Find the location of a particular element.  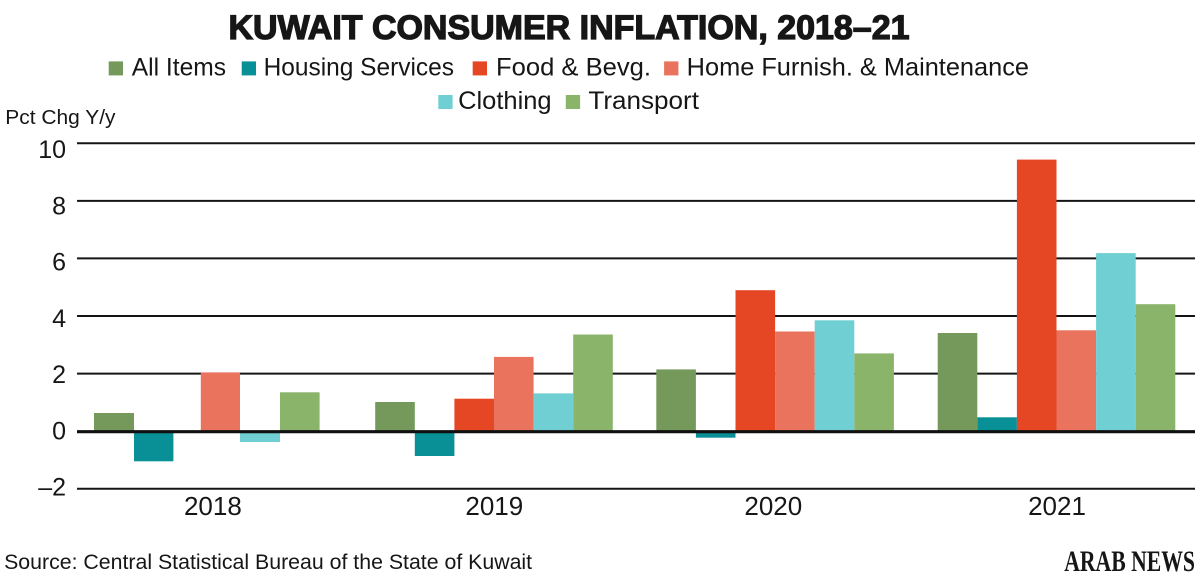

svg-text: All Items is located at coordinates (179, 67).